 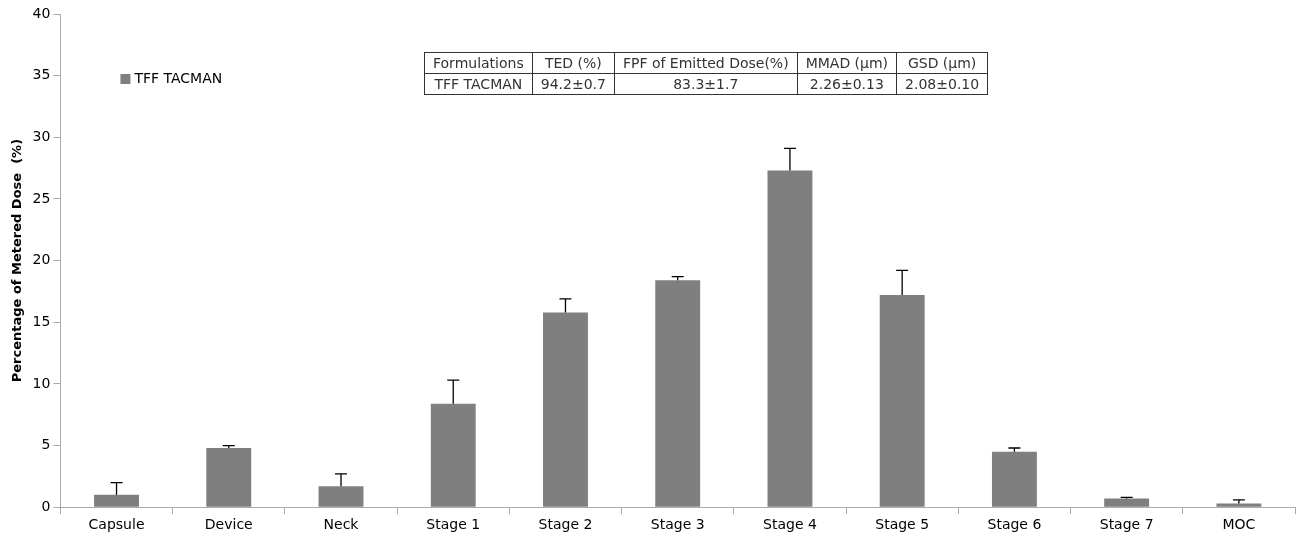 What do you see at coordinates (178, 77) in the screenshot?
I see `legend-label: TFF TACMAN` at bounding box center [178, 77].